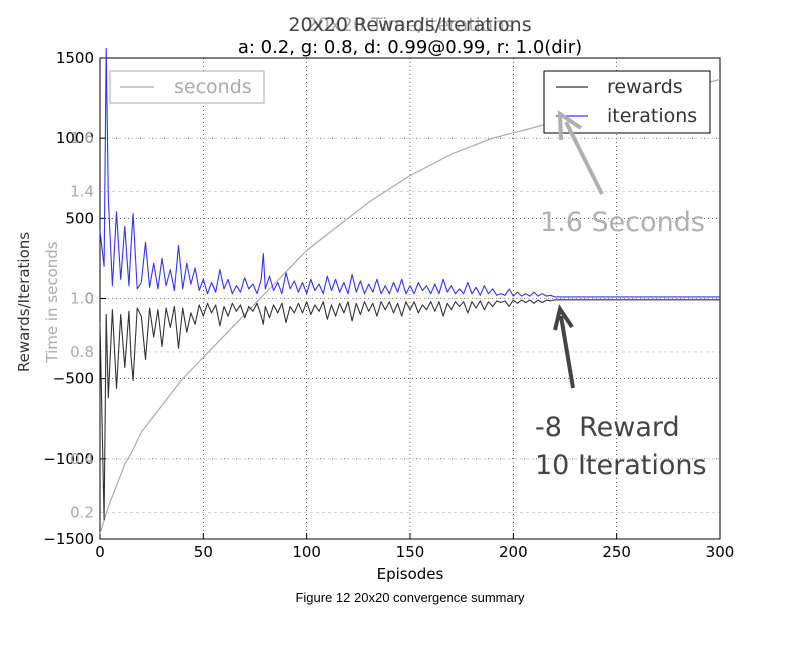  I want to click on seconds-arrow, so click(580, 152).